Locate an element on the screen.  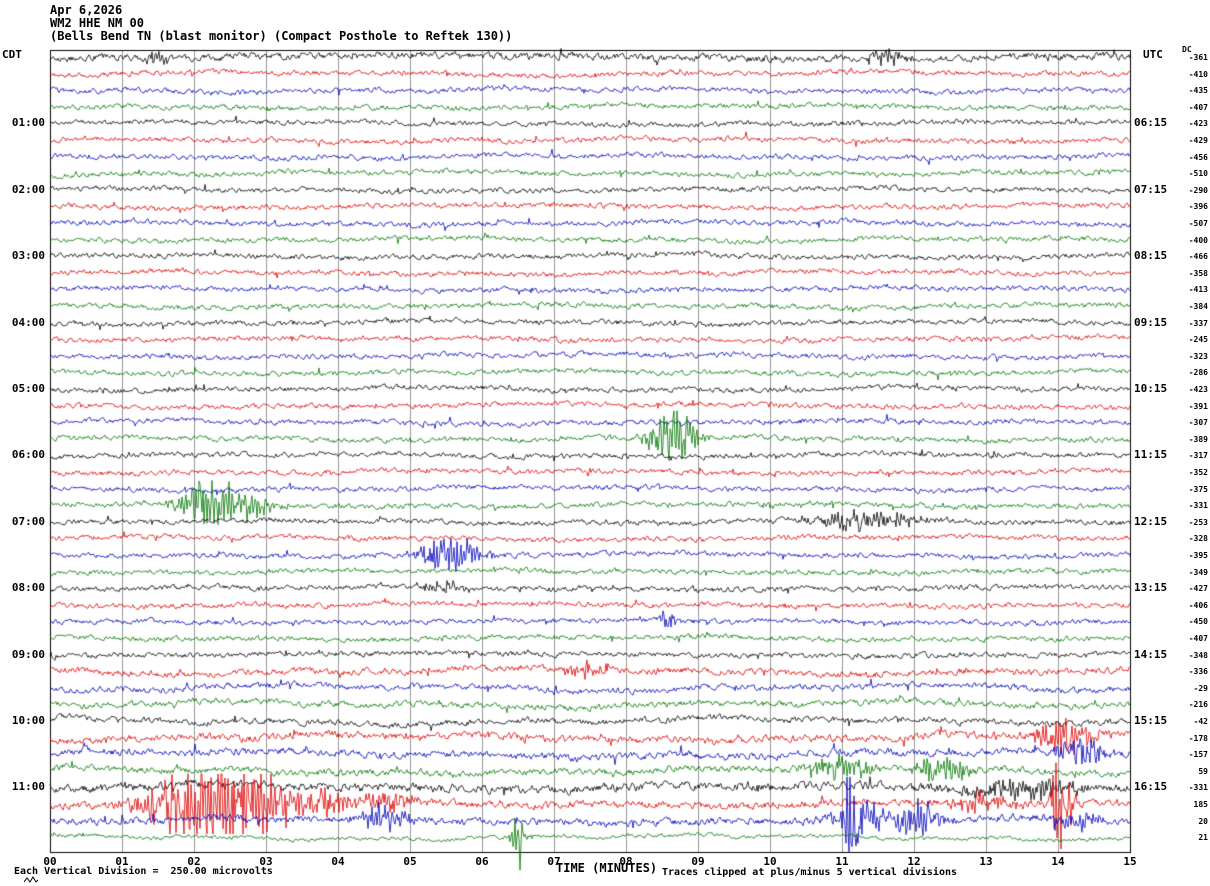
dc-offset-value: -323 is located at coordinates (1198, 356).